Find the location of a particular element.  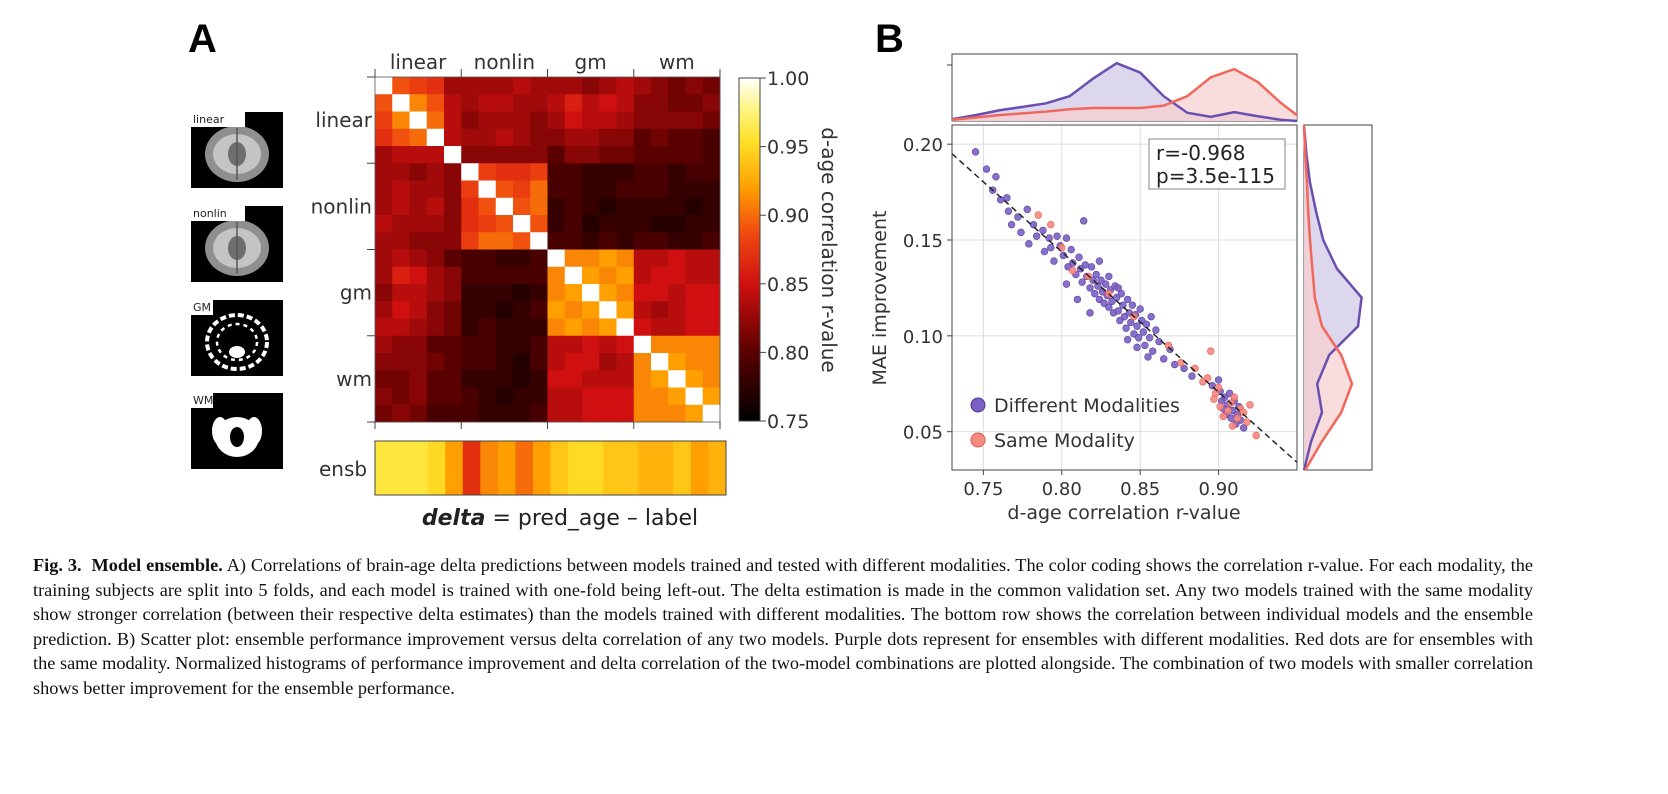

colorbar-tick-label: 0.75 is located at coordinates (788, 422).